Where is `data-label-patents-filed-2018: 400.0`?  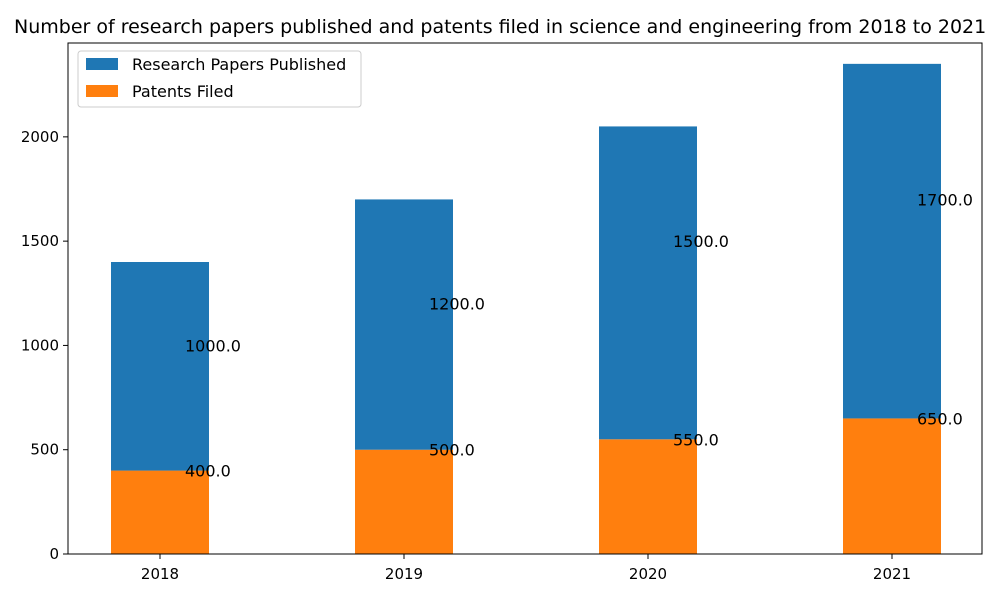 data-label-patents-filed-2018: 400.0 is located at coordinates (208, 471).